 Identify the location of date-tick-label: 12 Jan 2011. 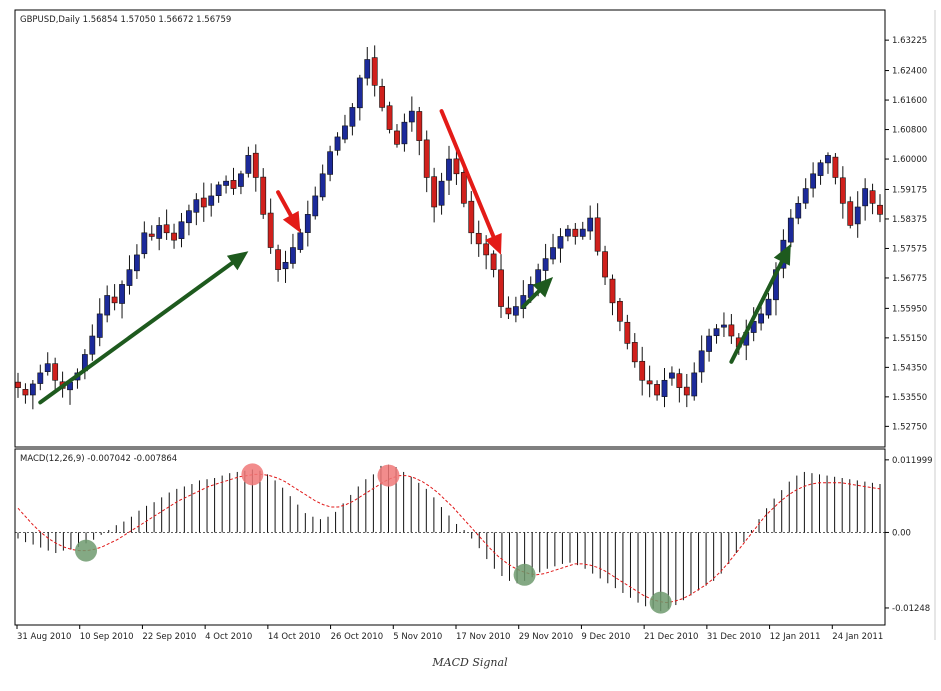
(795, 637).